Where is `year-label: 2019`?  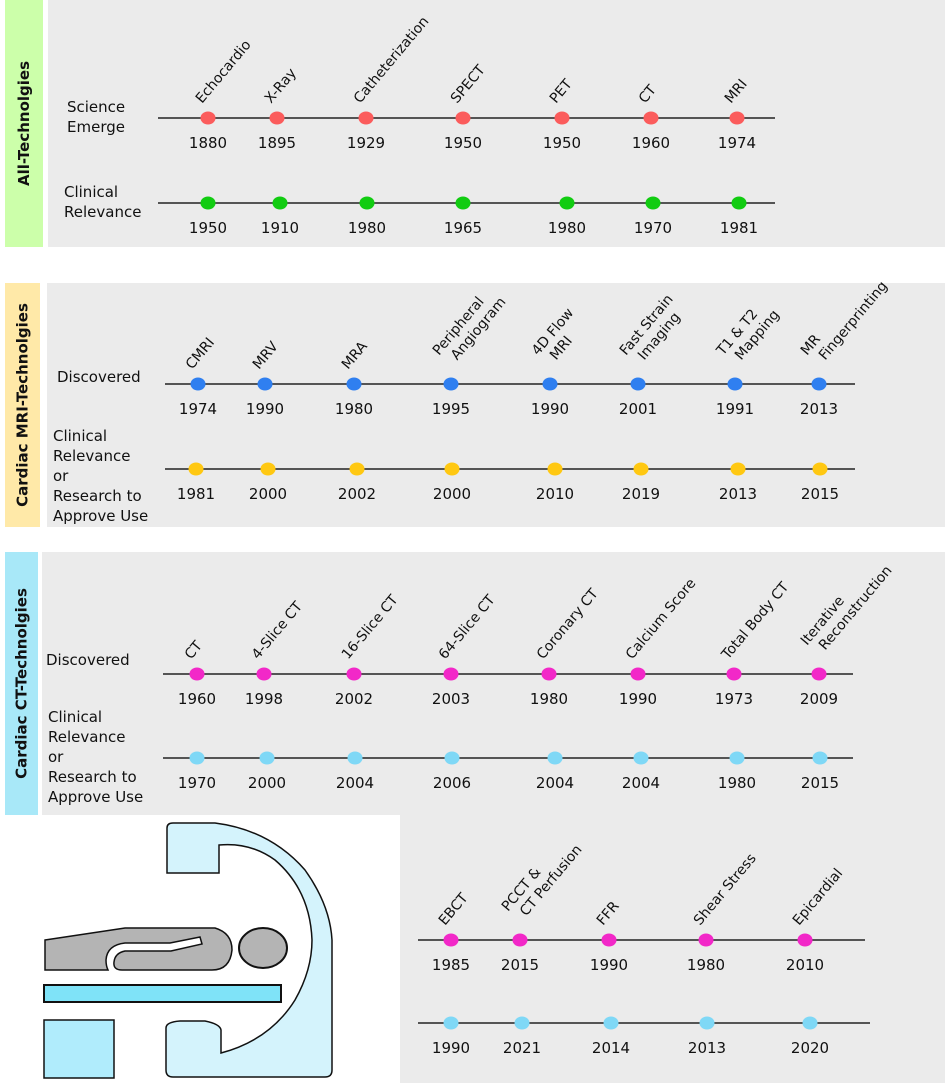
year-label: 2019 is located at coordinates (641, 494).